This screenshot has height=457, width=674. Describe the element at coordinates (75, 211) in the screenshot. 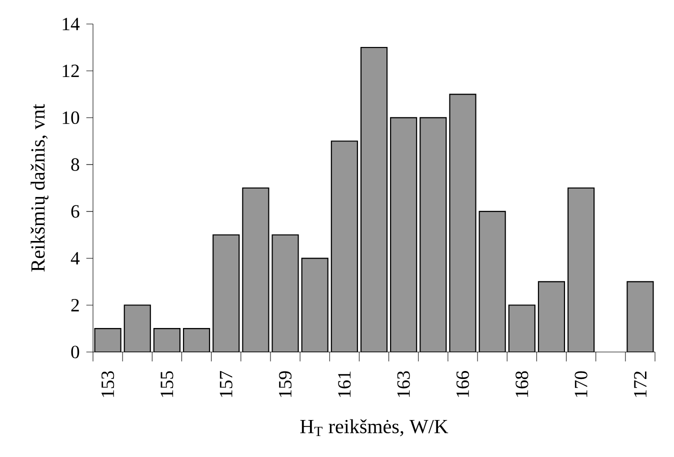

I see `y-tick-label: 6` at that location.